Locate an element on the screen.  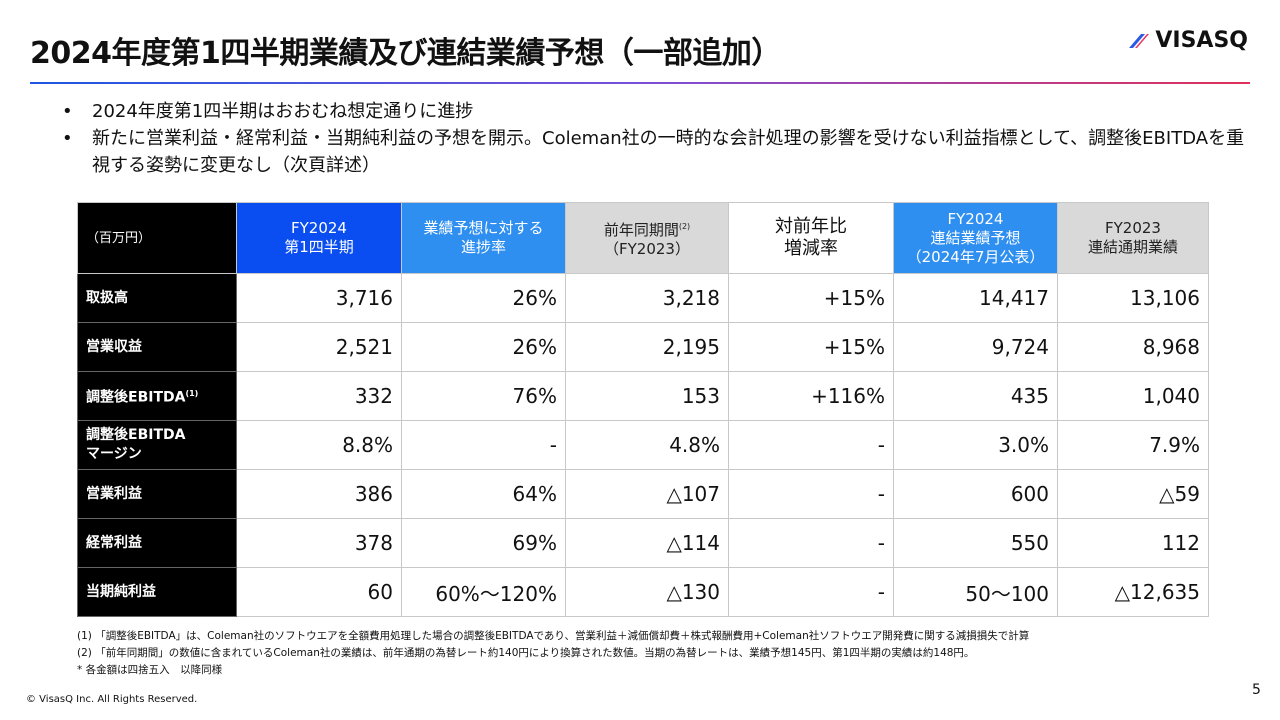
header-line: 連結通期業績 is located at coordinates (1133, 247).